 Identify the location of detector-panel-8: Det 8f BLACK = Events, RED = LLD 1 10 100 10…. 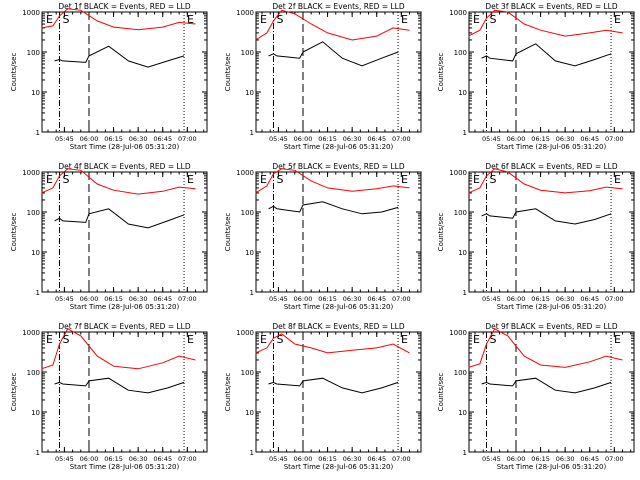
(323, 396).